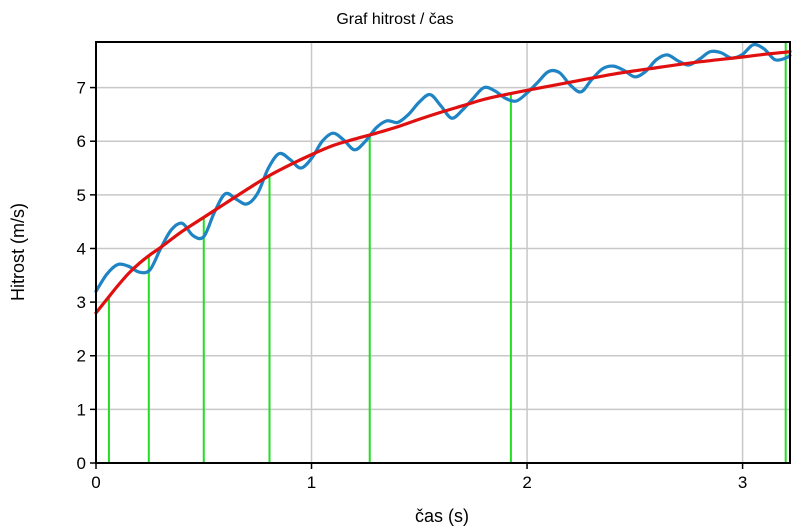 The height and width of the screenshot is (532, 800). I want to click on y-tick-label: 2, so click(81, 356).